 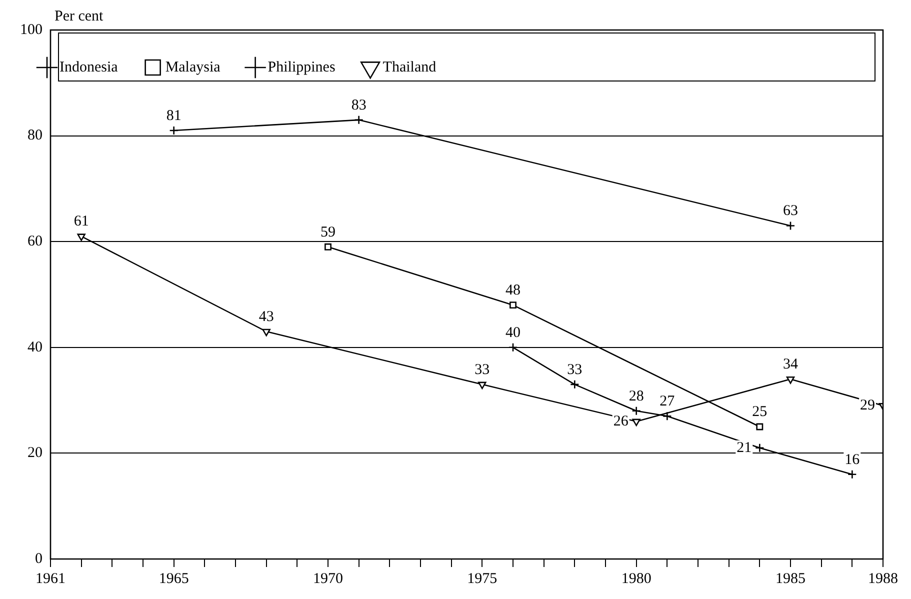 What do you see at coordinates (35, 242) in the screenshot?
I see `y-tick-label: 60` at bounding box center [35, 242].